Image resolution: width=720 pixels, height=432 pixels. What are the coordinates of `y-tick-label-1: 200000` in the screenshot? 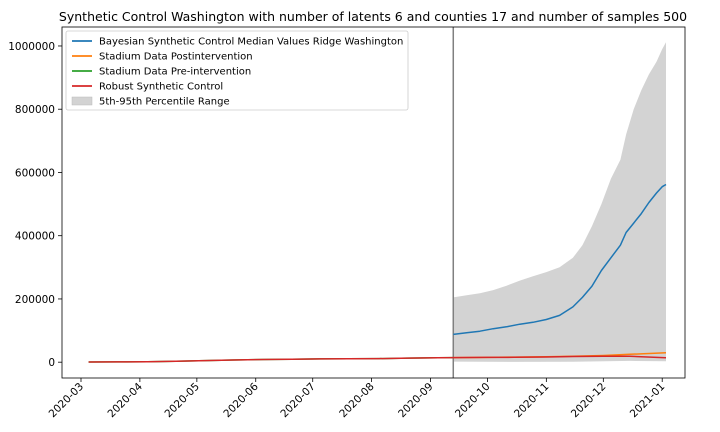 It's located at (35, 300).